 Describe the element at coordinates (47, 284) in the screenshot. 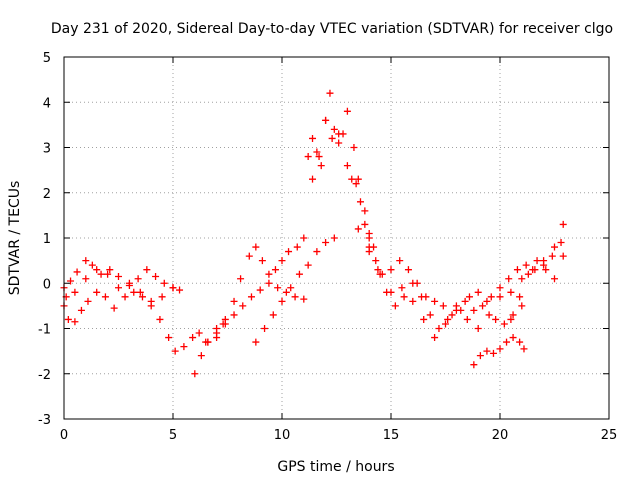

I see `y-tick-label: 0` at that location.